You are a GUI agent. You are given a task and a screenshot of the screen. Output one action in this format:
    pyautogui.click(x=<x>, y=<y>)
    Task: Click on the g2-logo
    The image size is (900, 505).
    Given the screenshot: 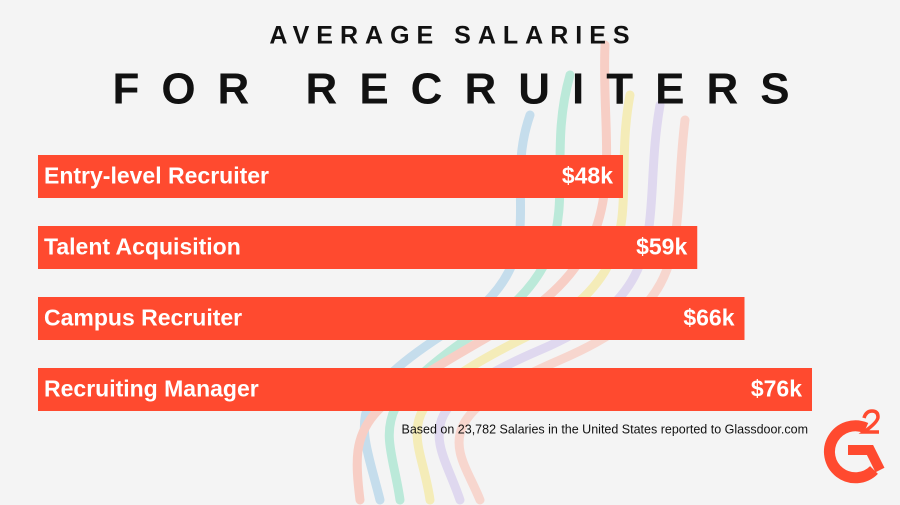 What is the action you would take?
    pyautogui.click(x=854, y=446)
    